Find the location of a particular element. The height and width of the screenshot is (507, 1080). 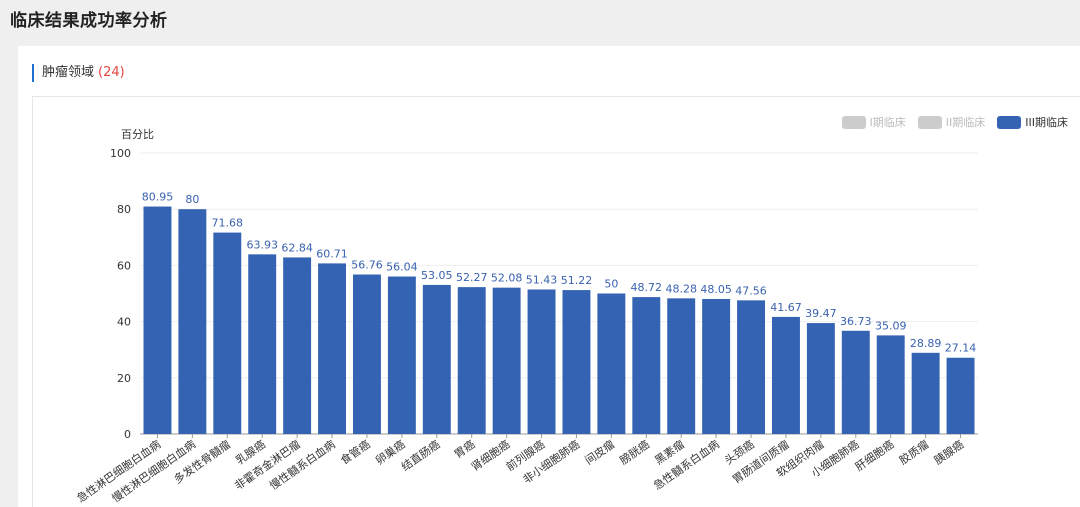

data-label: 53.05 is located at coordinates (437, 275).